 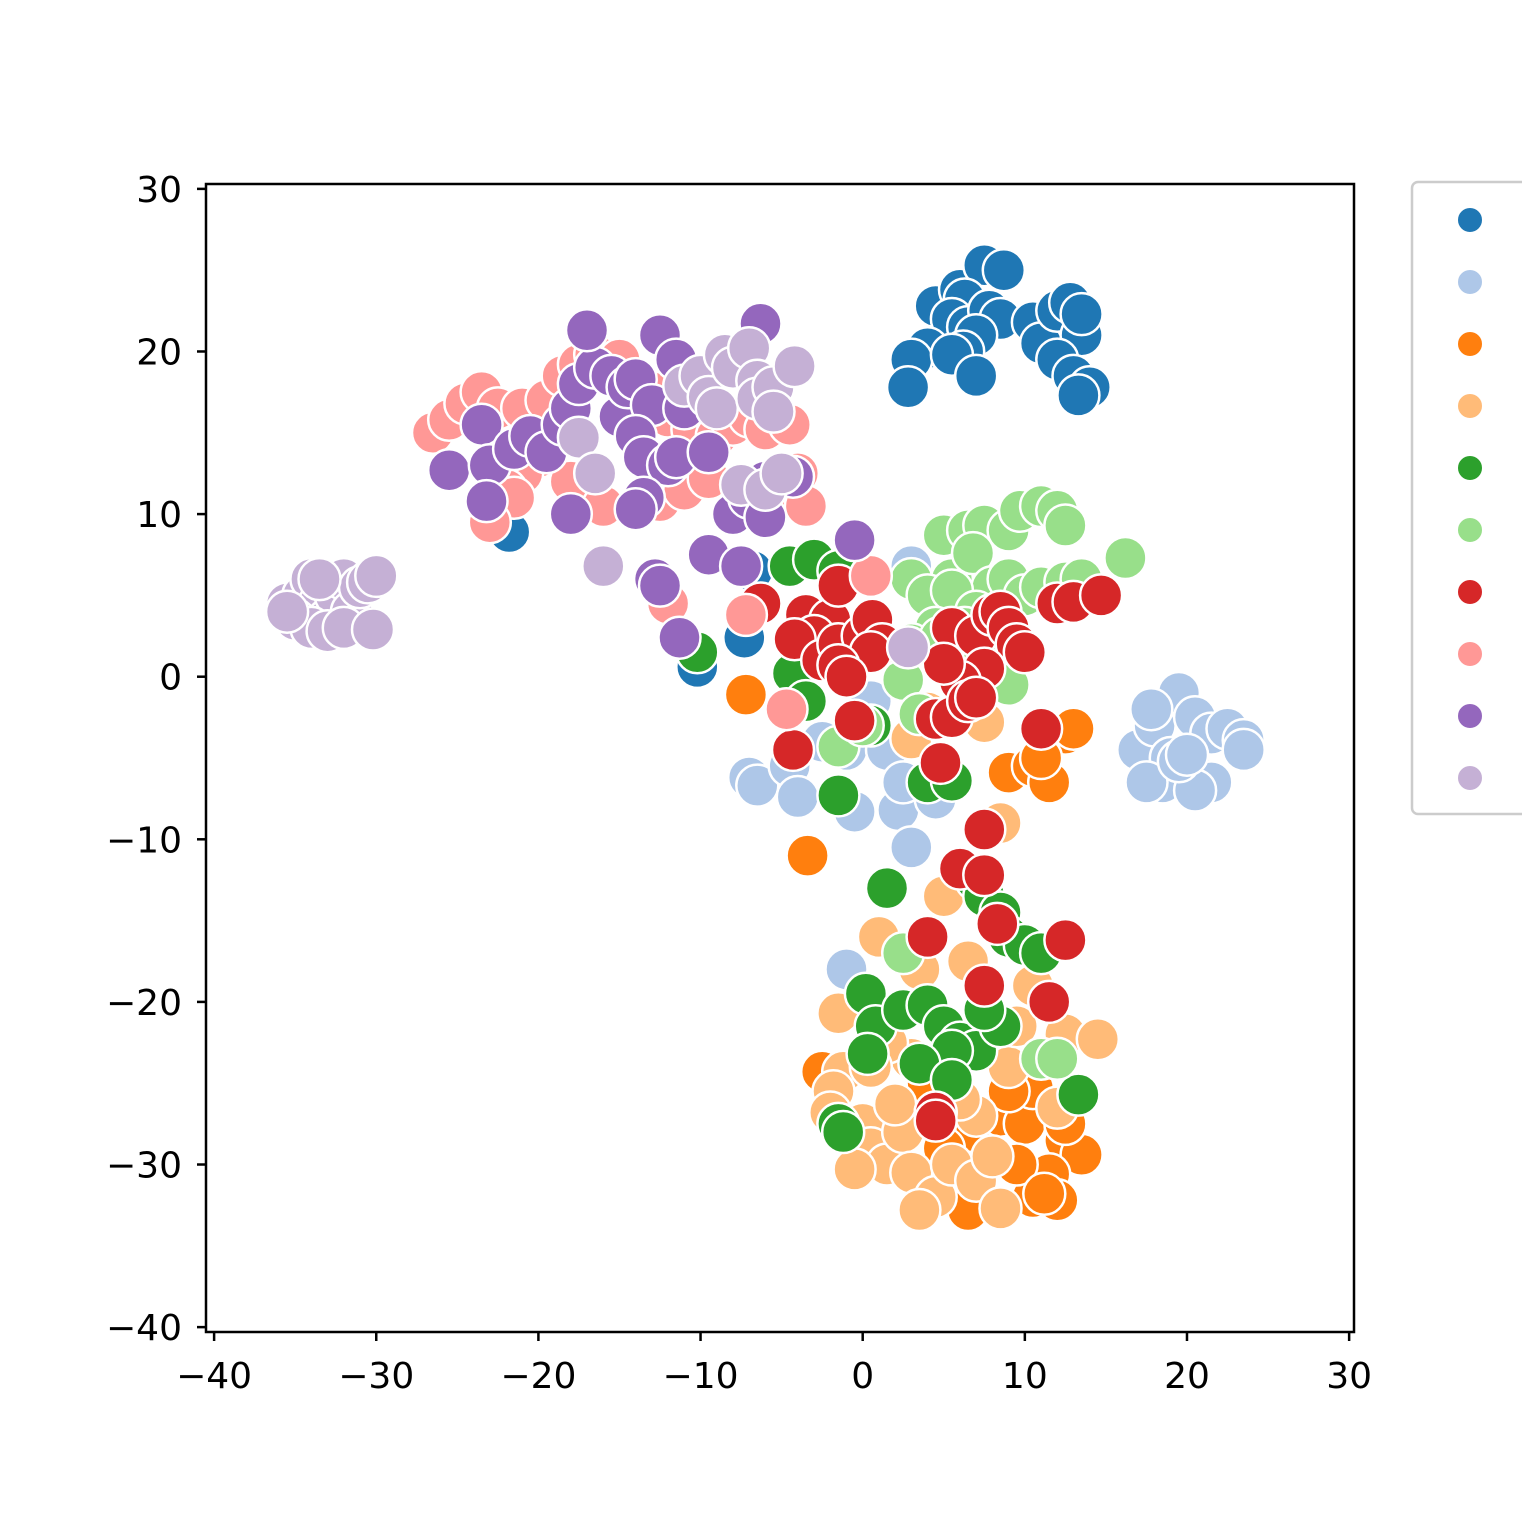 What do you see at coordinates (159, 352) in the screenshot?
I see `y-tick-label: 20` at bounding box center [159, 352].